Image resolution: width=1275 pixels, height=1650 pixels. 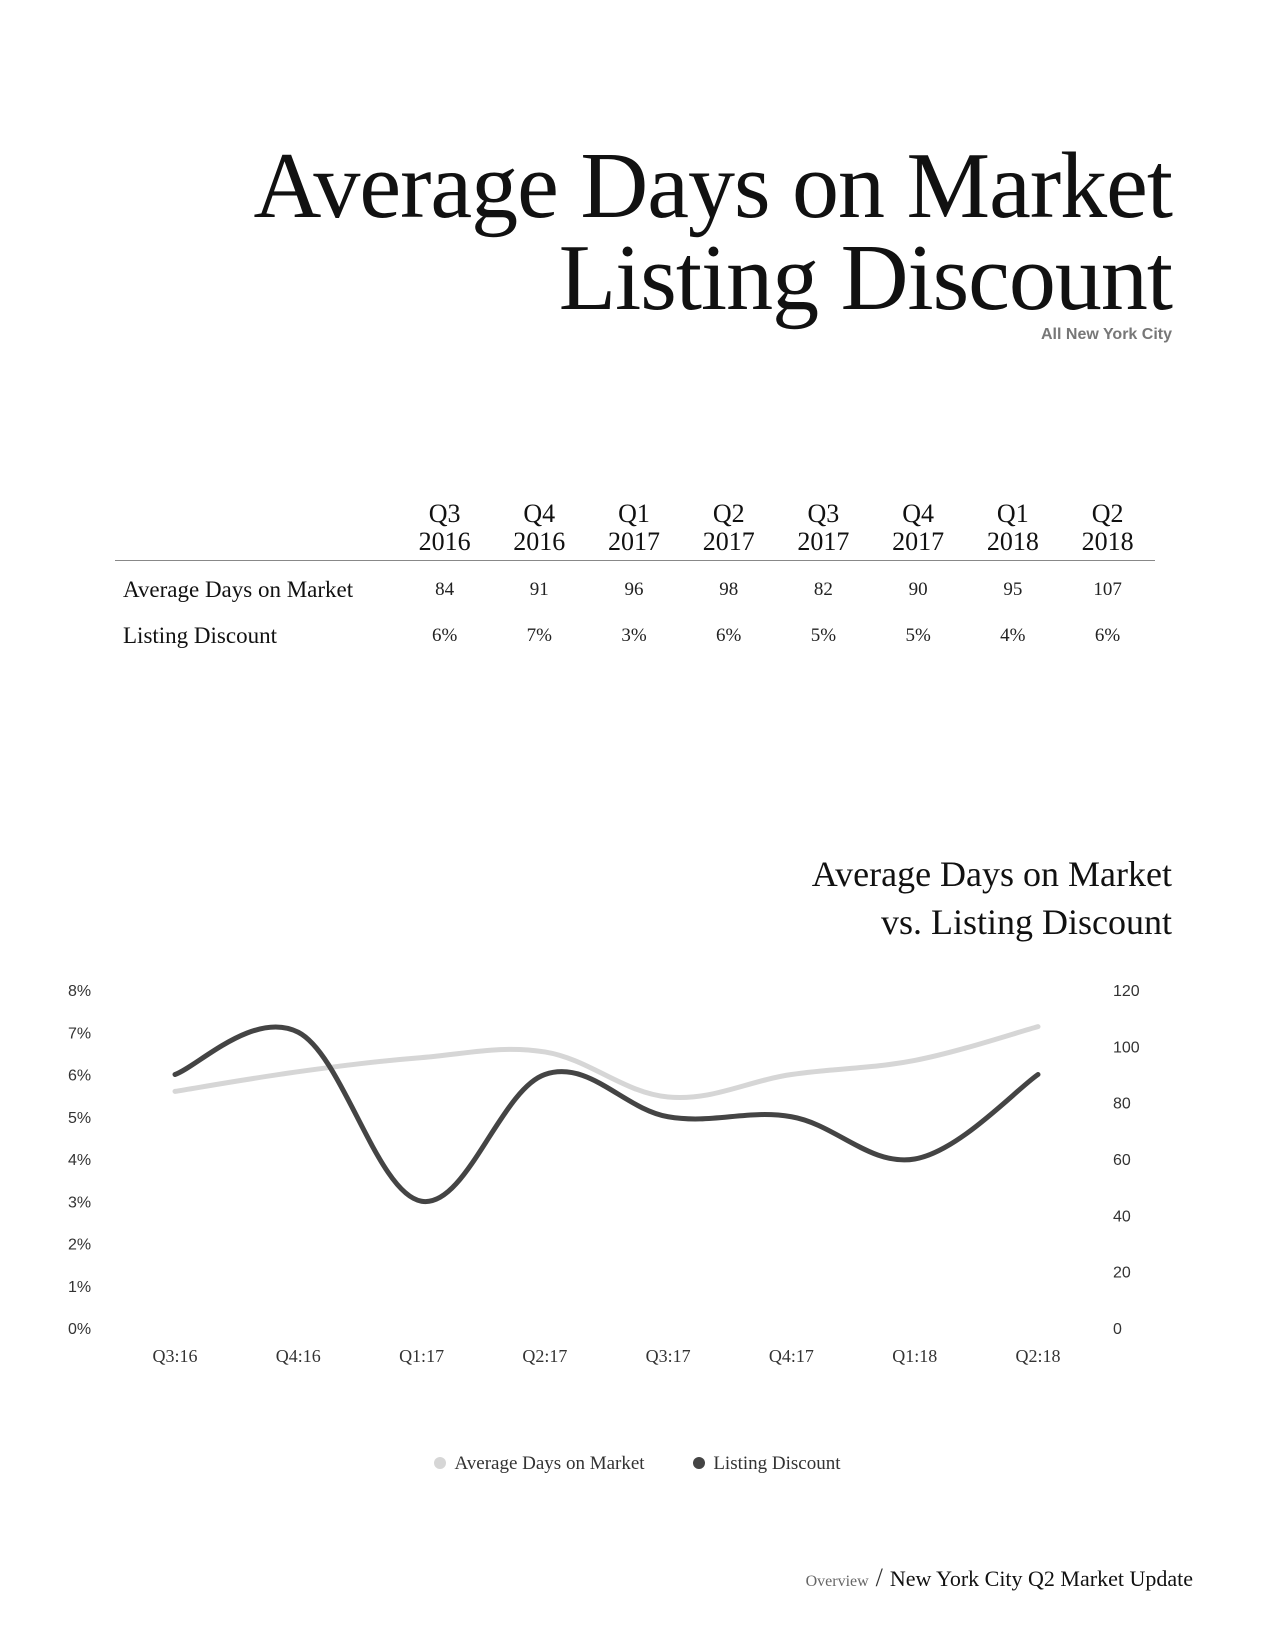 What do you see at coordinates (79, 1202) in the screenshot?
I see `y-left-tick-label: 3%` at bounding box center [79, 1202].